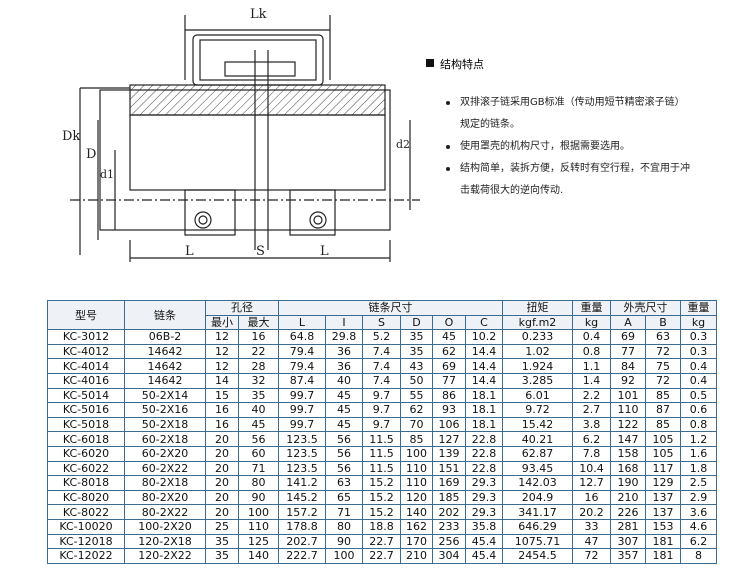  Describe the element at coordinates (449, 351) in the screenshot. I see `table-cell: 62` at that location.